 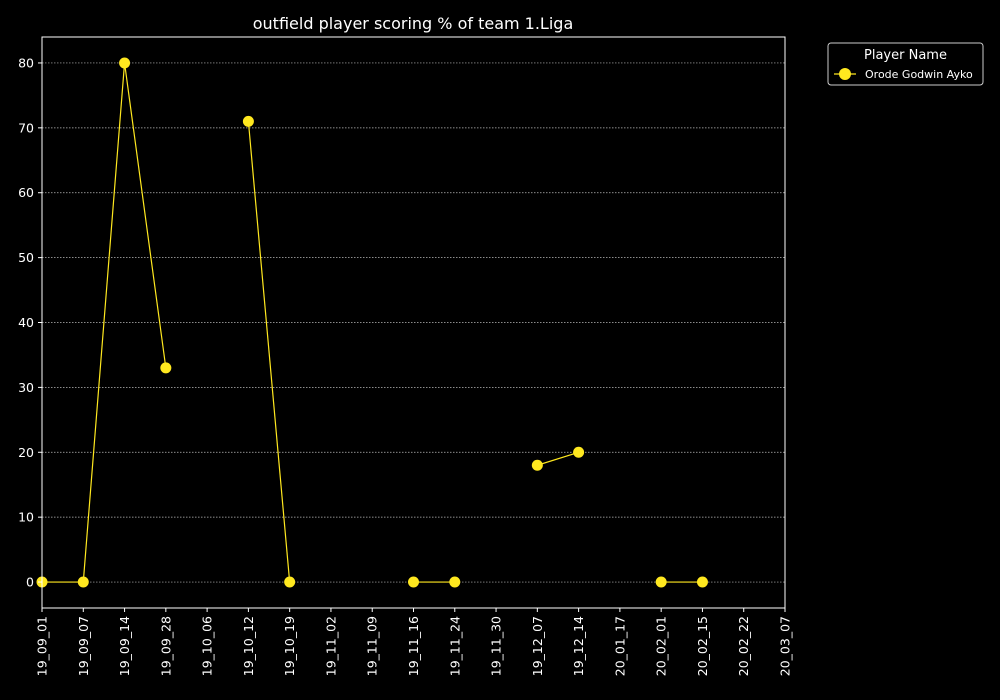 I want to click on y-tick-label: 50, so click(x=26, y=257).